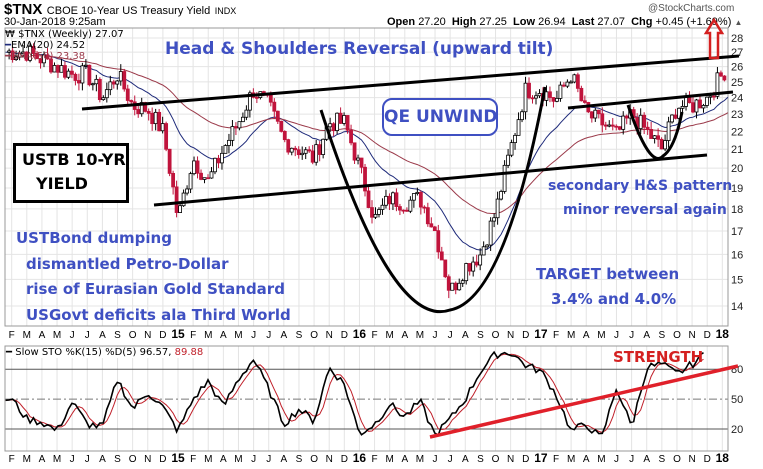  I want to click on price-legend: ₩ $TNX (Weekly) 27.07, so click(64, 34).